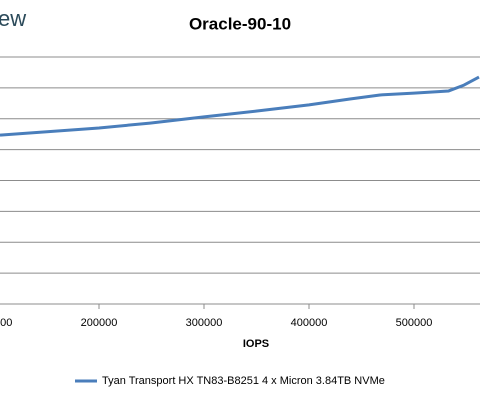 This screenshot has width=480, height=401. I want to click on x-tick-label: 100000, so click(6, 323).